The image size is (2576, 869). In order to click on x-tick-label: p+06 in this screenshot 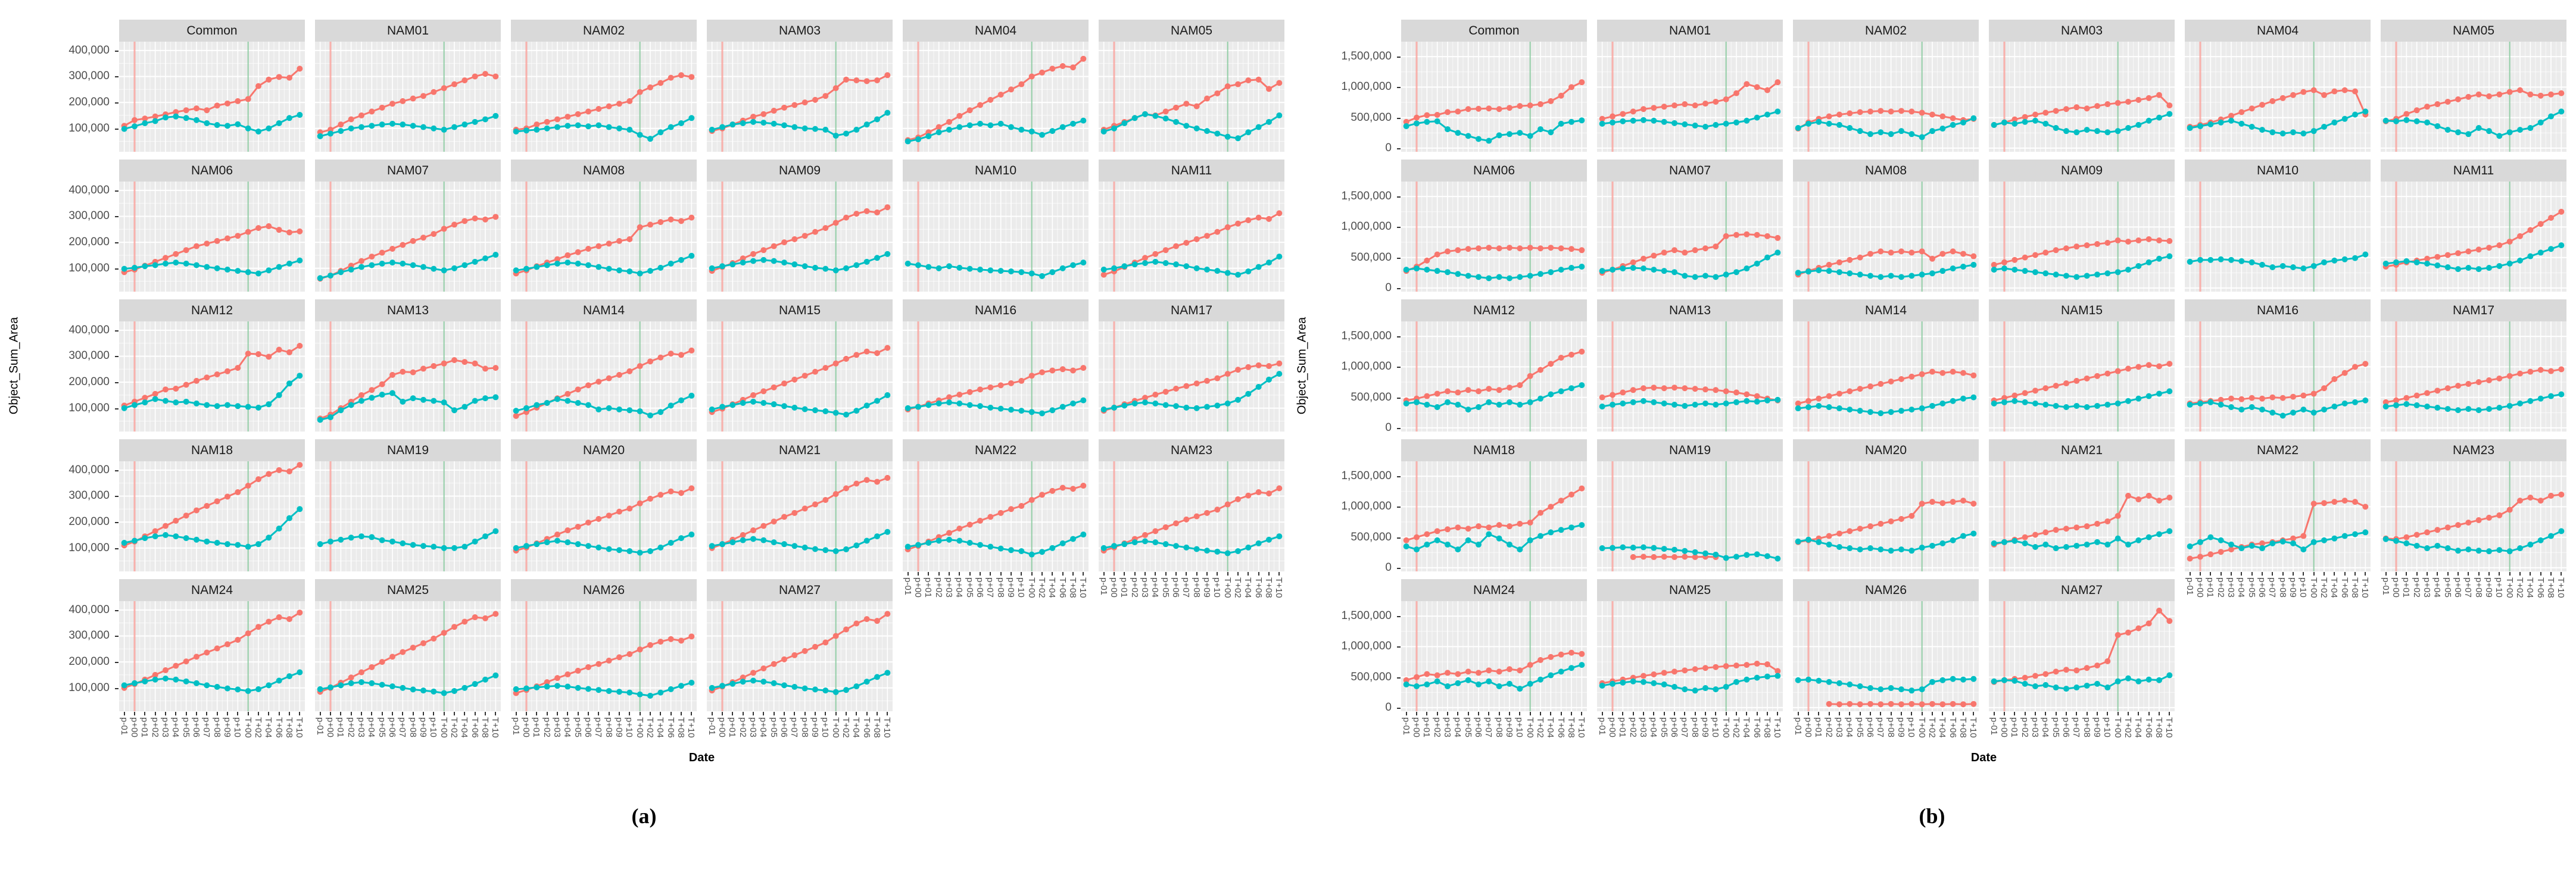, I will do `click(980, 587)`.